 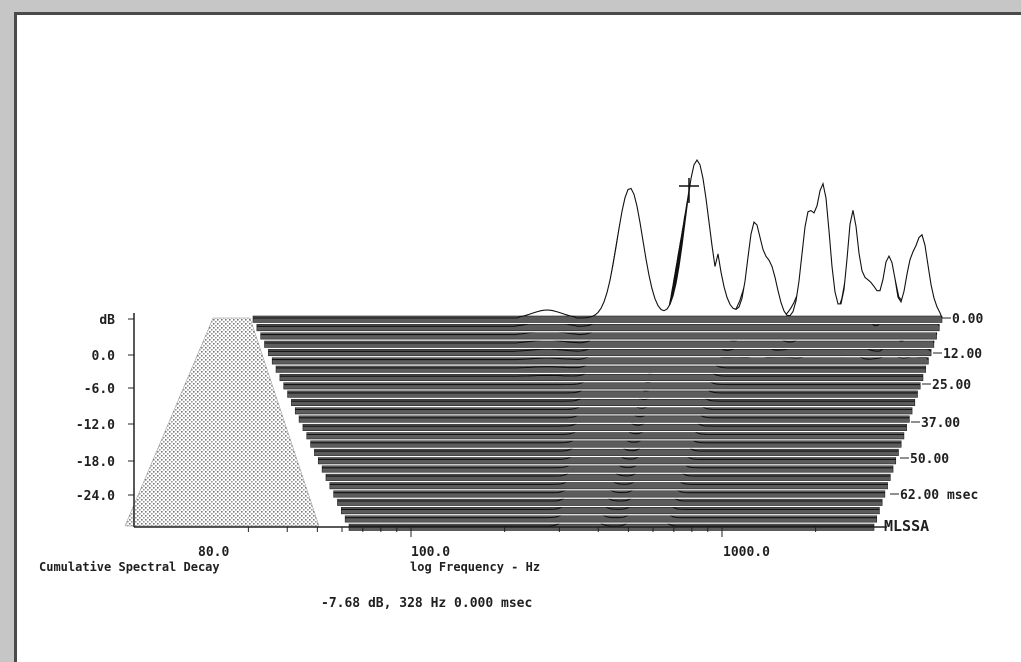 I want to click on x-axis-label: log Frequency - Hz, so click(x=475, y=567).